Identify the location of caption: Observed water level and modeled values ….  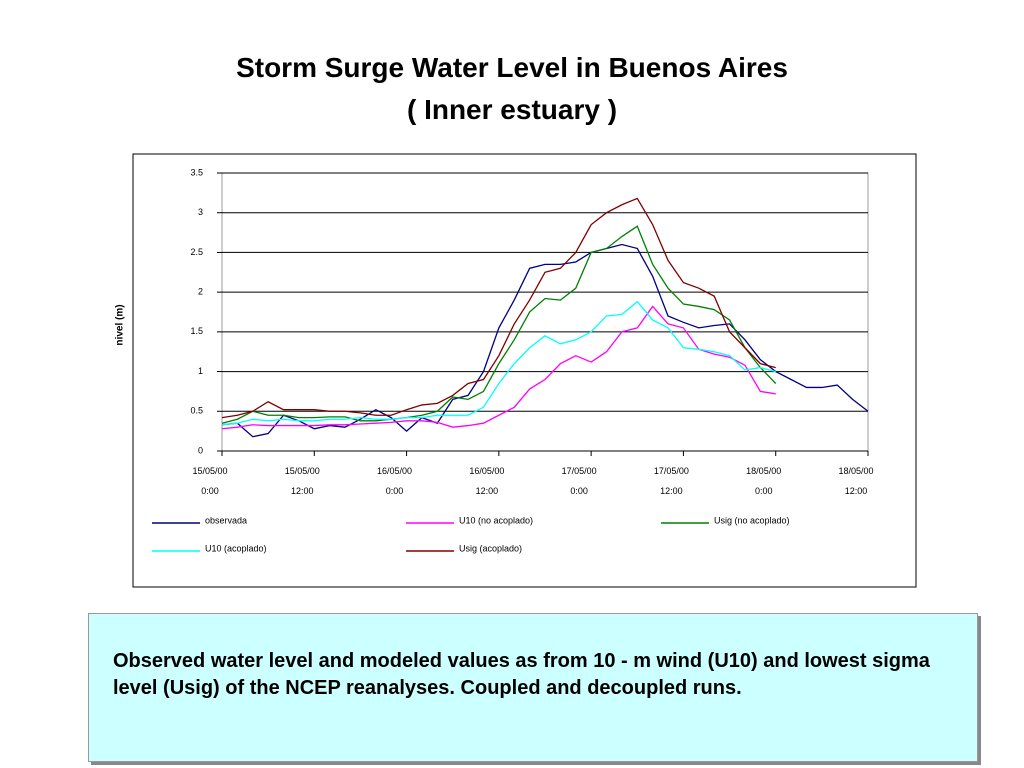
(521, 674).